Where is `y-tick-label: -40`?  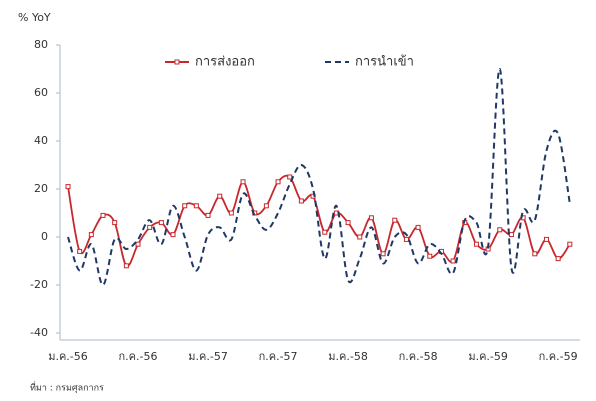
y-tick-label: -40 is located at coordinates (39, 332).